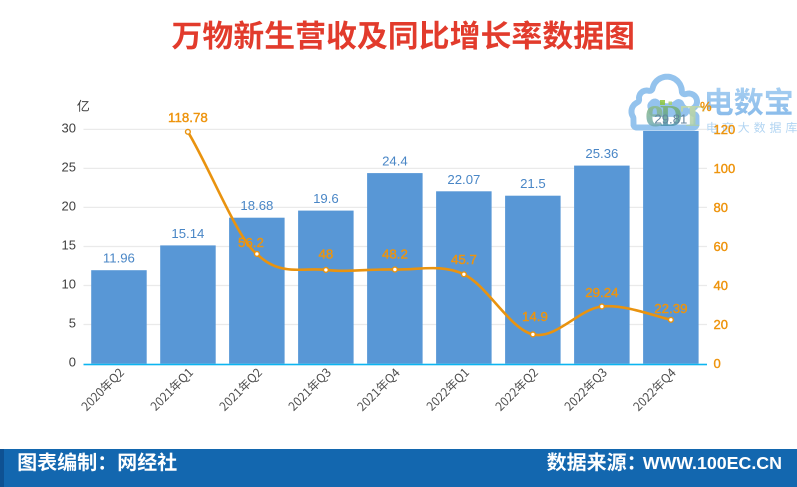 This screenshot has width=797, height=487. Describe the element at coordinates (326, 198) in the screenshot. I see `svg-text: 19.6` at that location.